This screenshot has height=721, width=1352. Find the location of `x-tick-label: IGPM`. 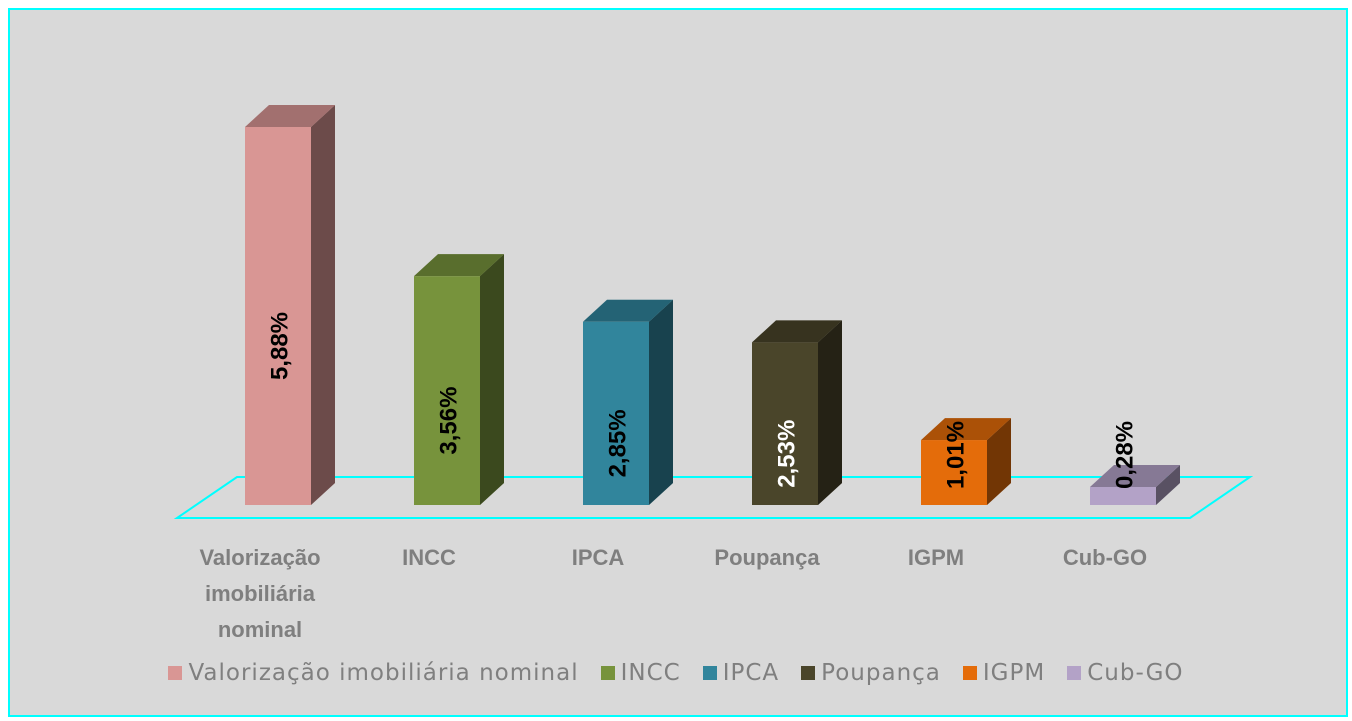

x-tick-label: IGPM is located at coordinates (936, 557).